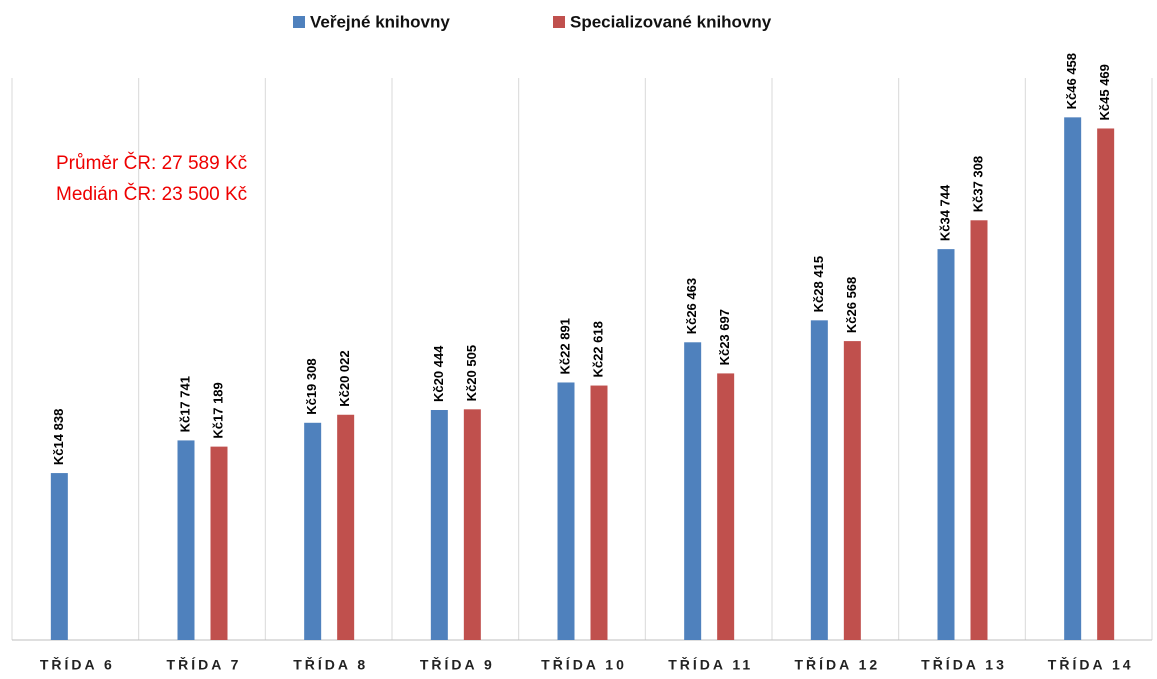 The width and height of the screenshot is (1157, 679). I want to click on data-label: Kč19 308, so click(311, 386).